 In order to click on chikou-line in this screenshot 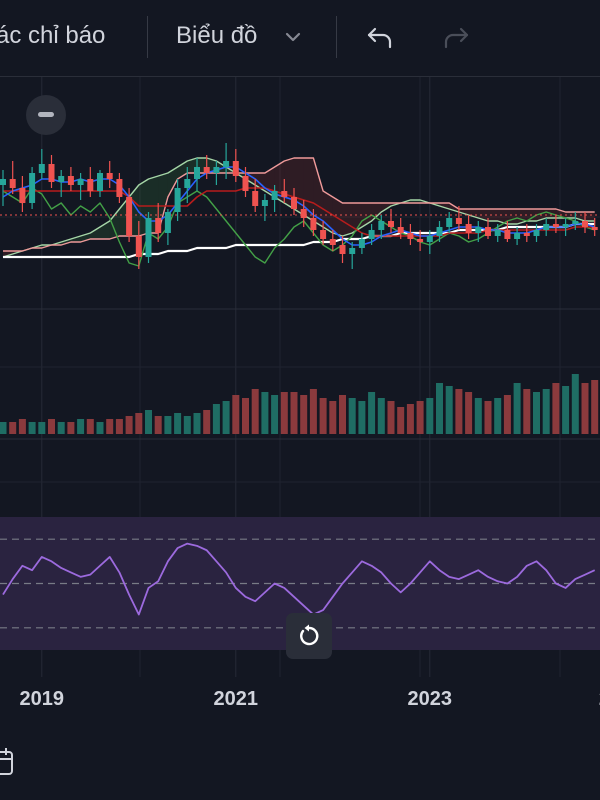, I will do `click(298, 227)`.